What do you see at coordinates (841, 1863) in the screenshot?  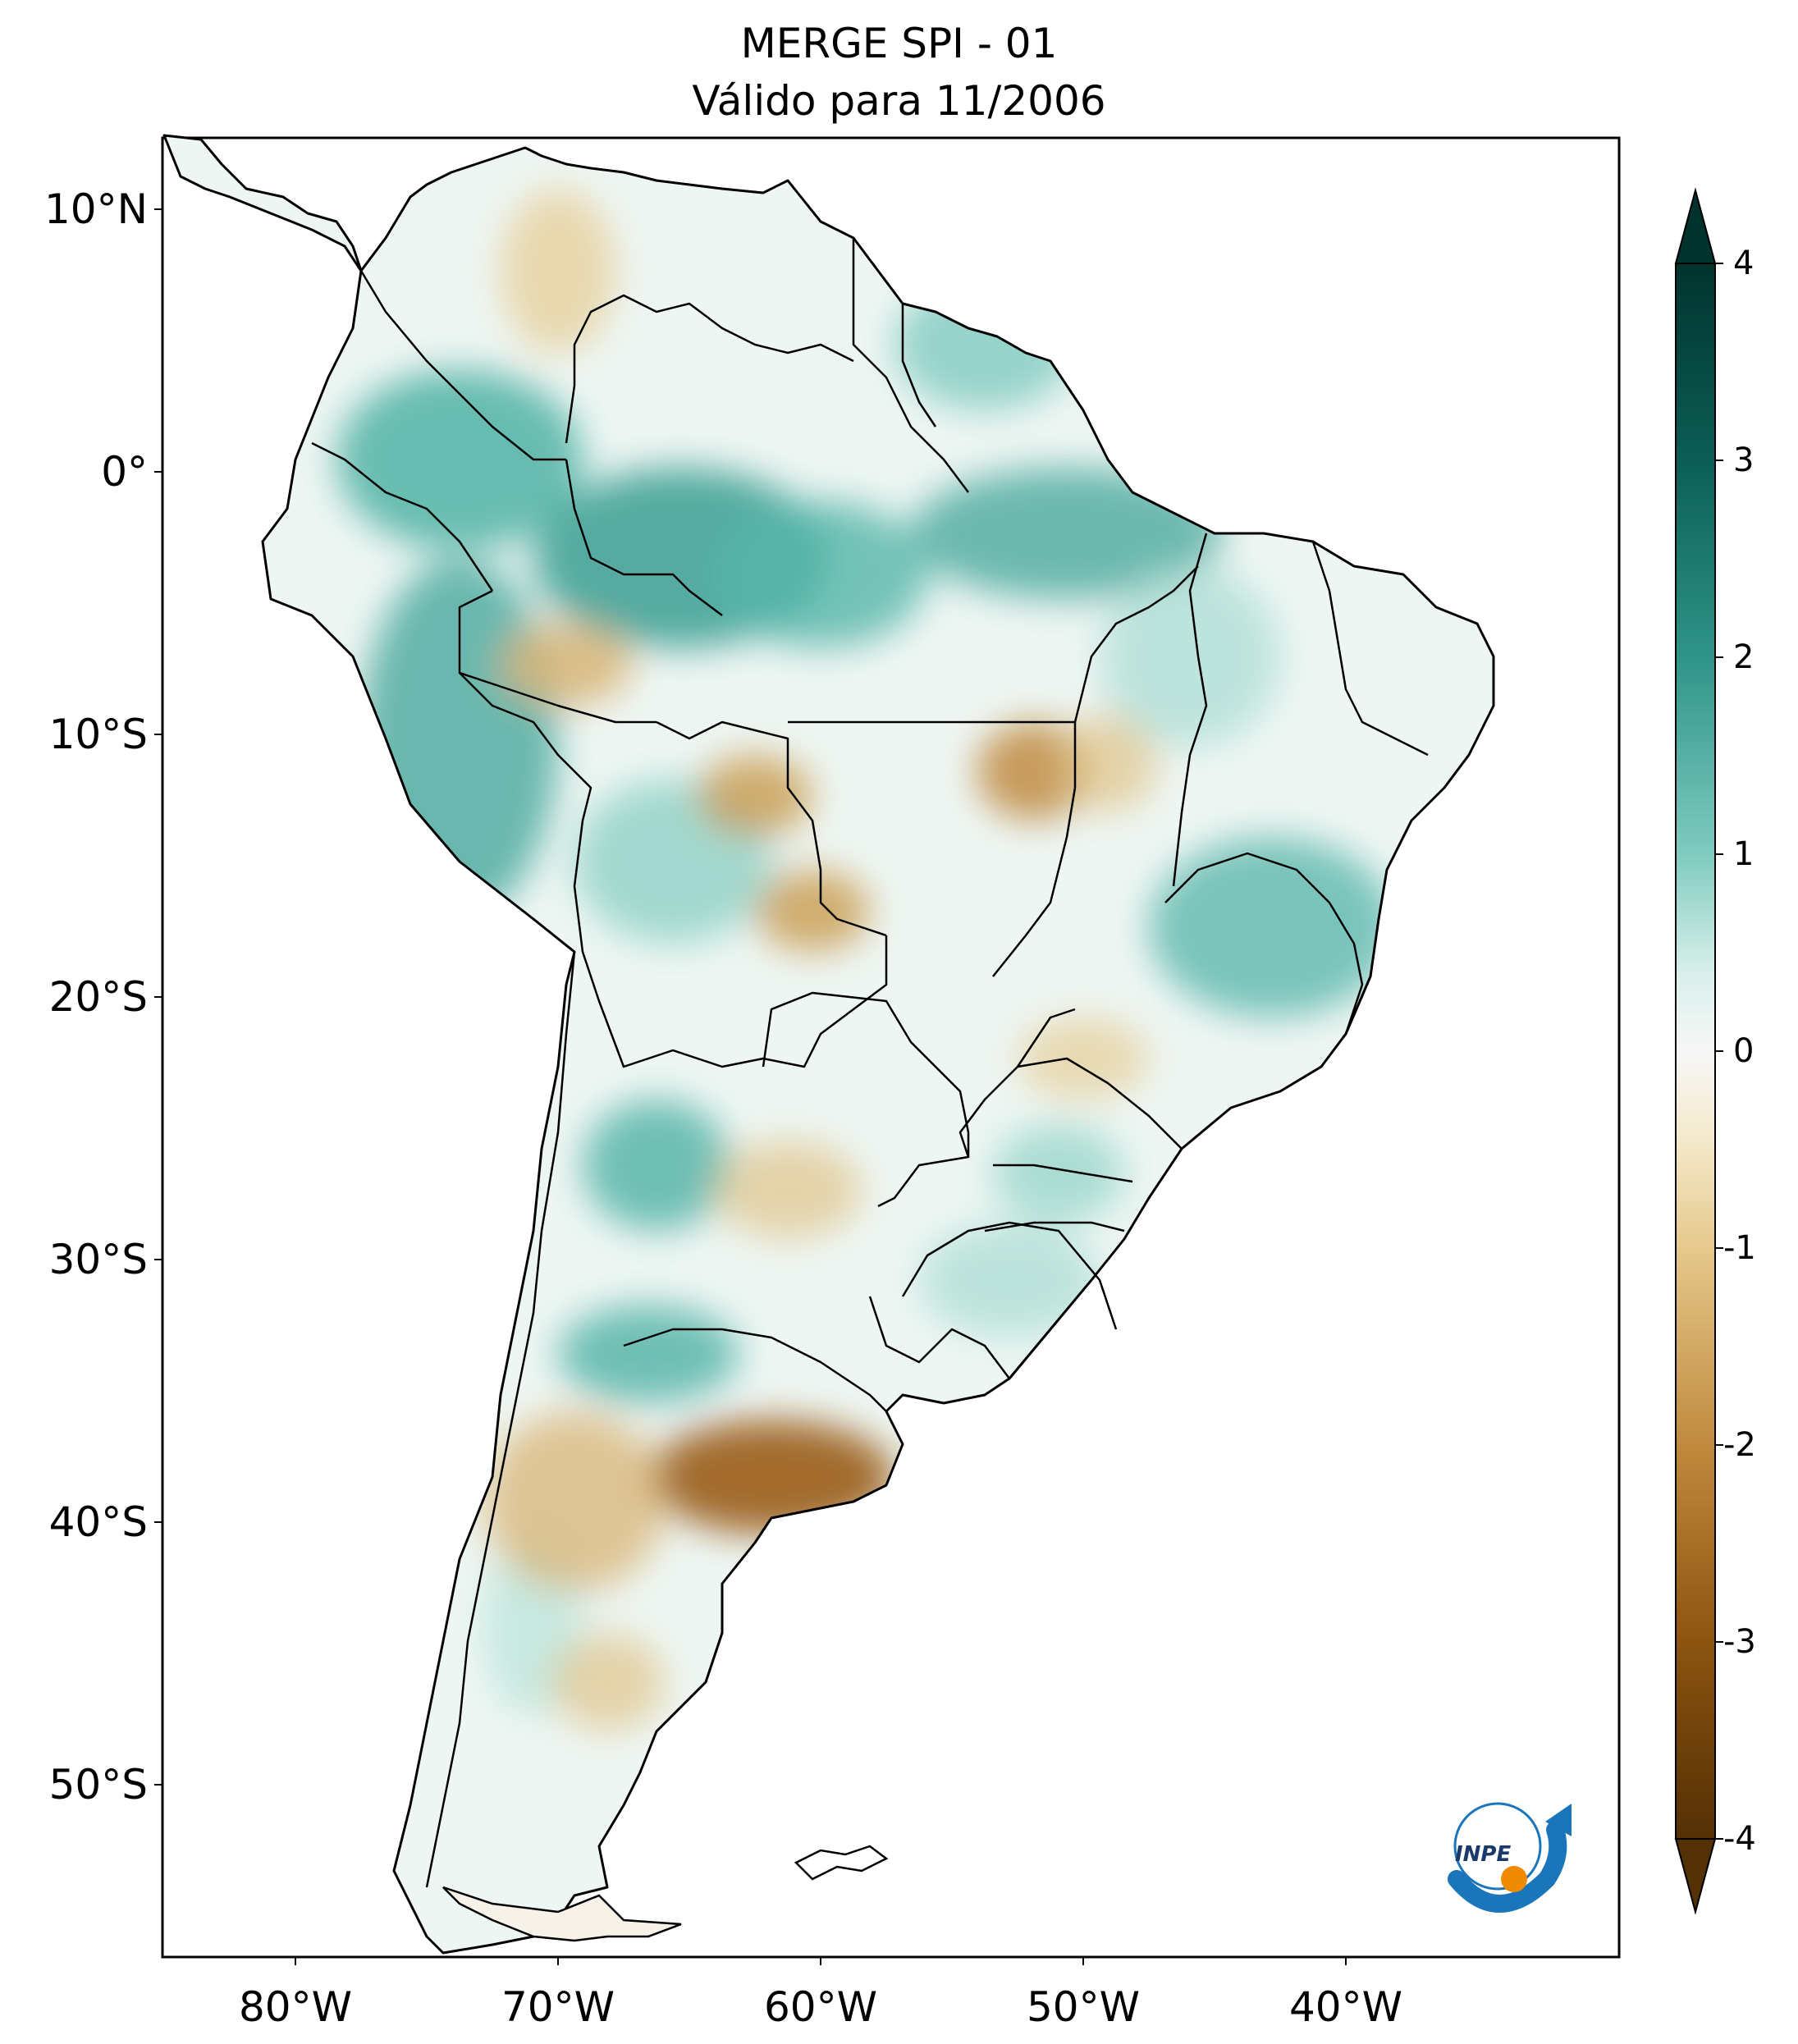 I see `falkland-islands` at bounding box center [841, 1863].